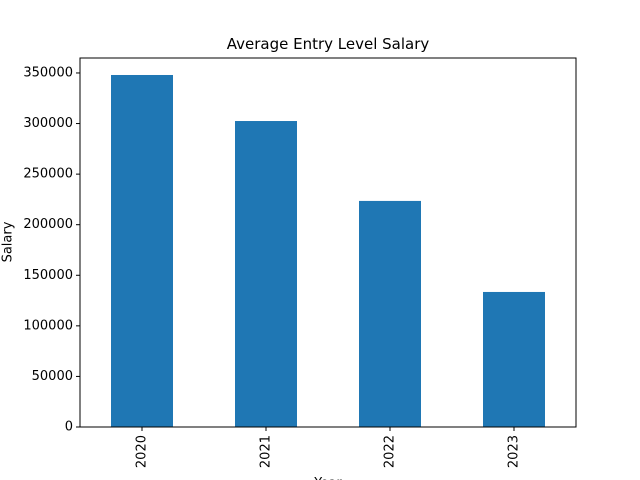 This screenshot has height=480, width=640. What do you see at coordinates (266, 451) in the screenshot?
I see `x-tick-label: 2021` at bounding box center [266, 451].